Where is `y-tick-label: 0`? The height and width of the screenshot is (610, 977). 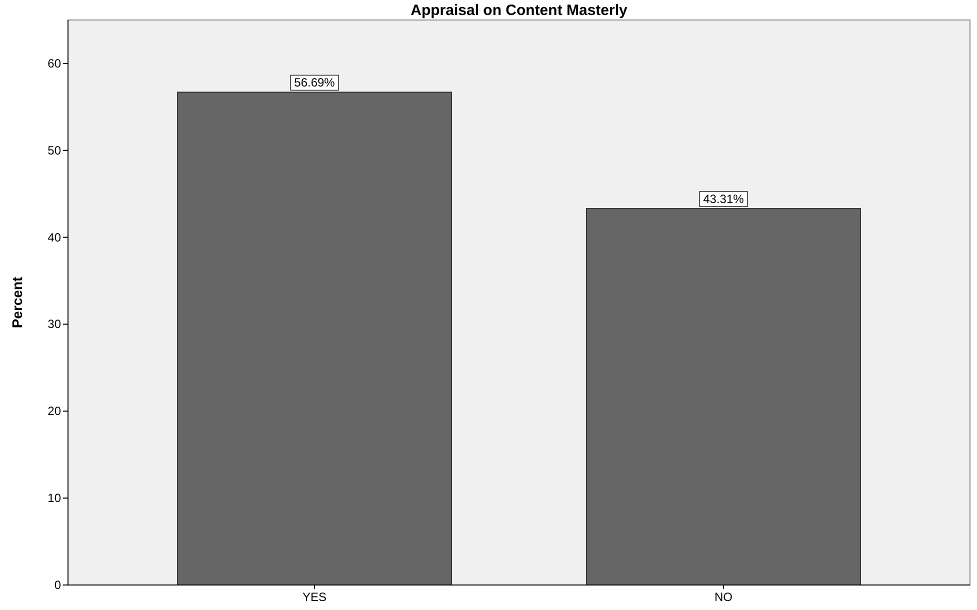 y-tick-label: 0 is located at coordinates (58, 585).